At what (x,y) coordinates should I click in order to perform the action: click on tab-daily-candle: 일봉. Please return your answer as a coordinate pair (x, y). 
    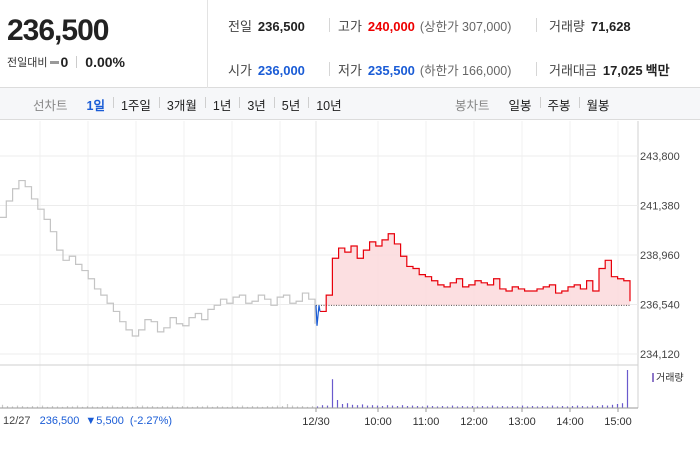
    Looking at the image, I should click on (520, 105).